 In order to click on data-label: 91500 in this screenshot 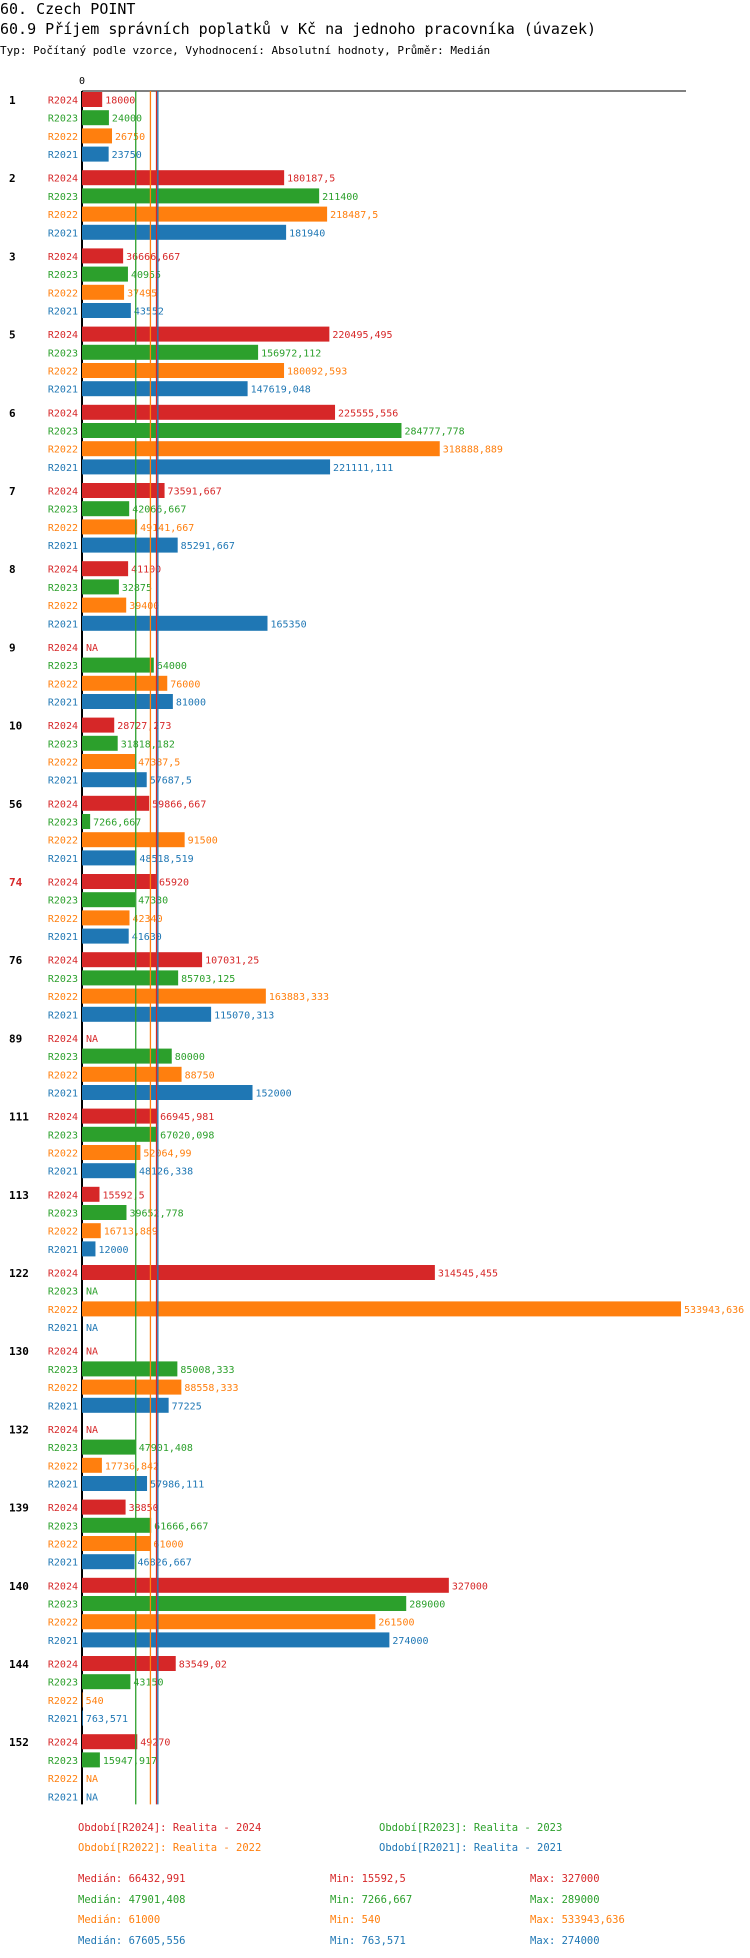, I will do `click(203, 841)`.